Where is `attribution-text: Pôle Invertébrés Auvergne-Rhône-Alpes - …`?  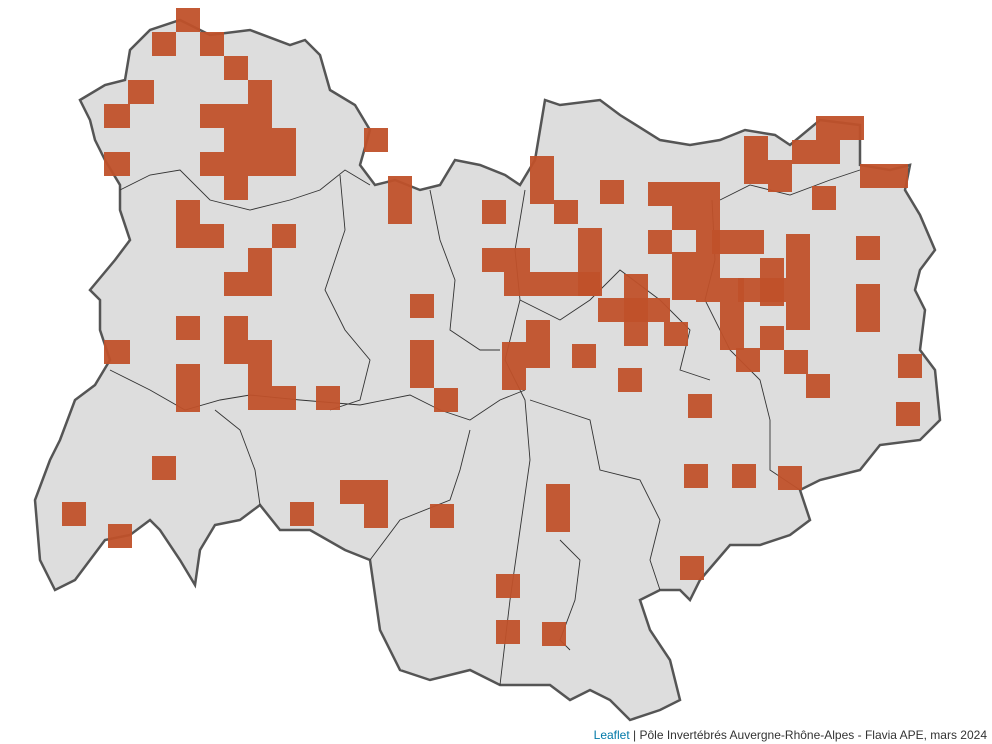
attribution-text: Pôle Invertébrés Auvergne-Rhône-Alpes - … is located at coordinates (813, 735).